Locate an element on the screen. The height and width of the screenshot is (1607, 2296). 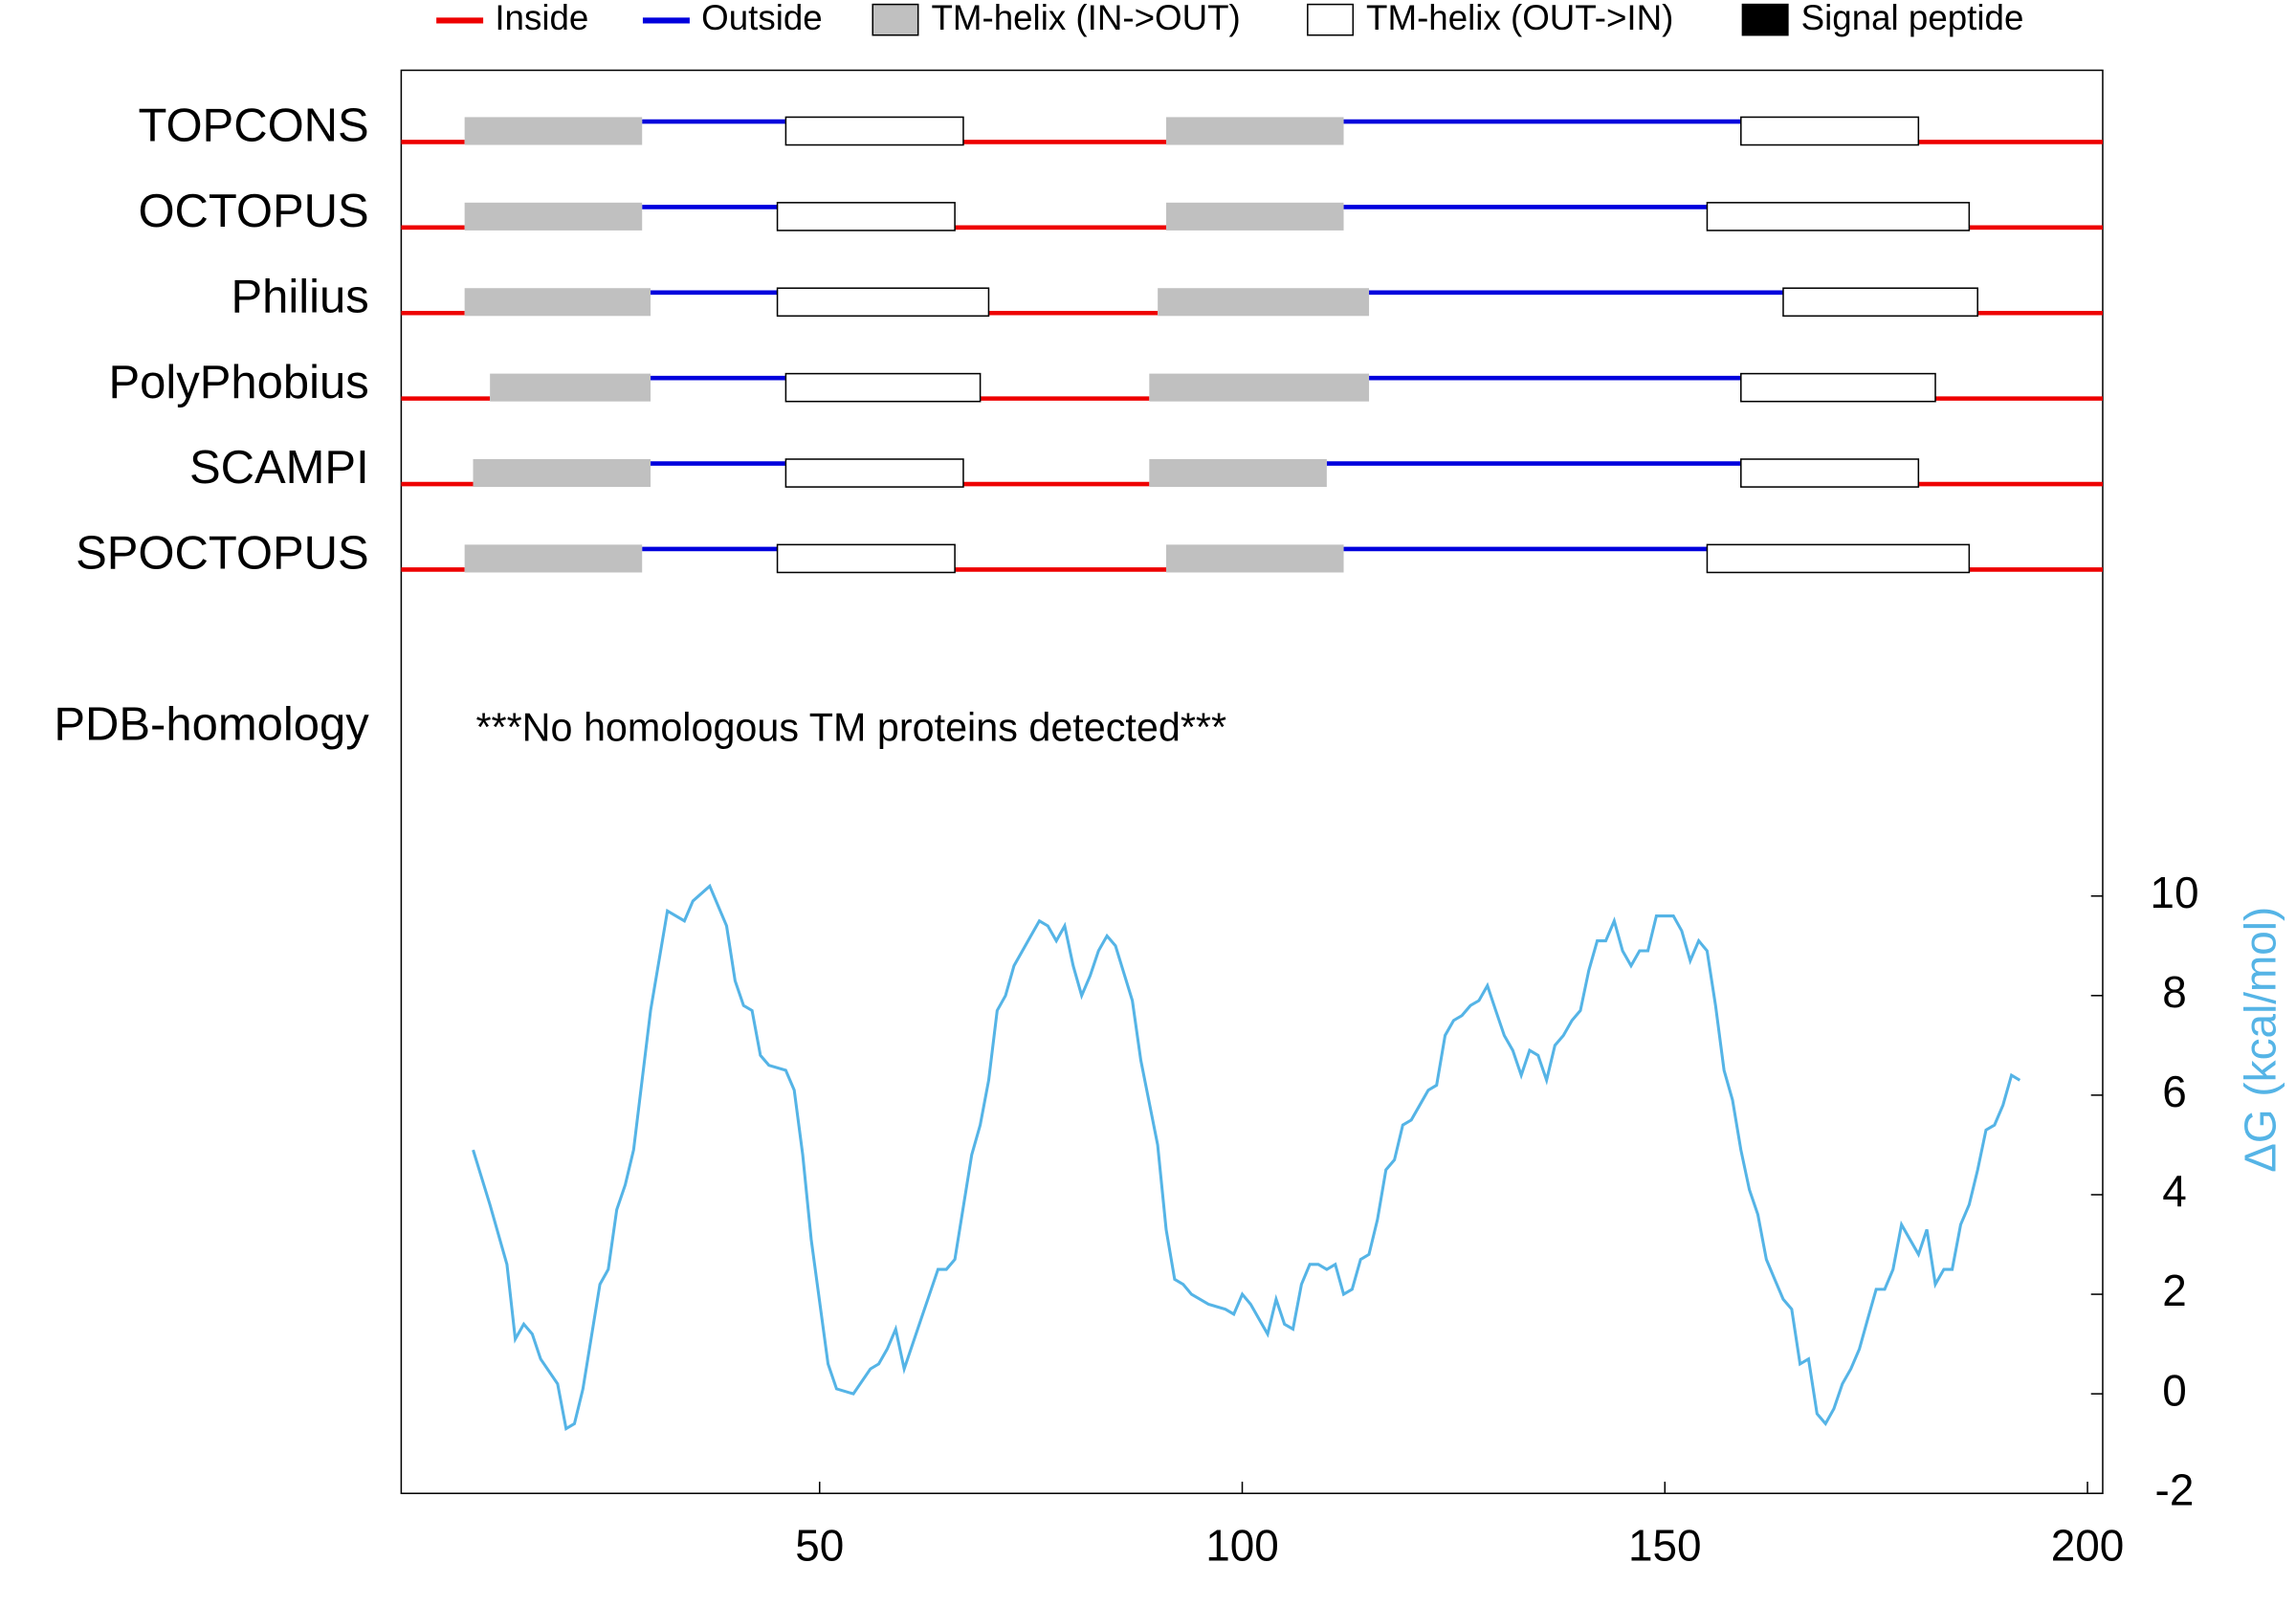
annotation: ***No homologous TM proteins detected*** is located at coordinates (851, 728).